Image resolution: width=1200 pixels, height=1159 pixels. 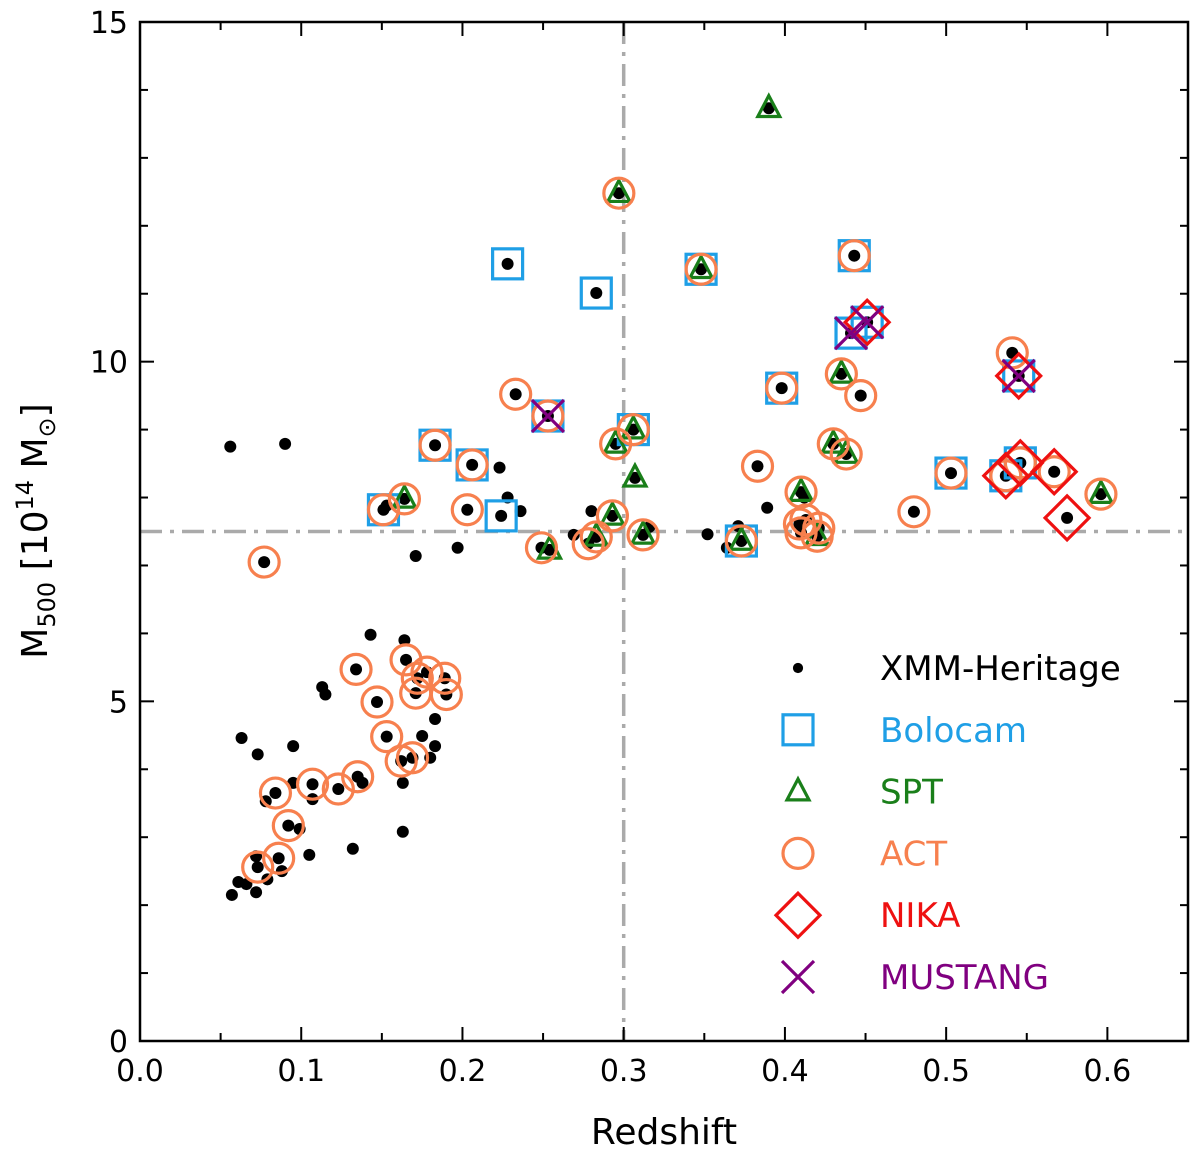 What do you see at coordinates (785, 1071) in the screenshot?
I see `x-tick-label: 0.4` at bounding box center [785, 1071].